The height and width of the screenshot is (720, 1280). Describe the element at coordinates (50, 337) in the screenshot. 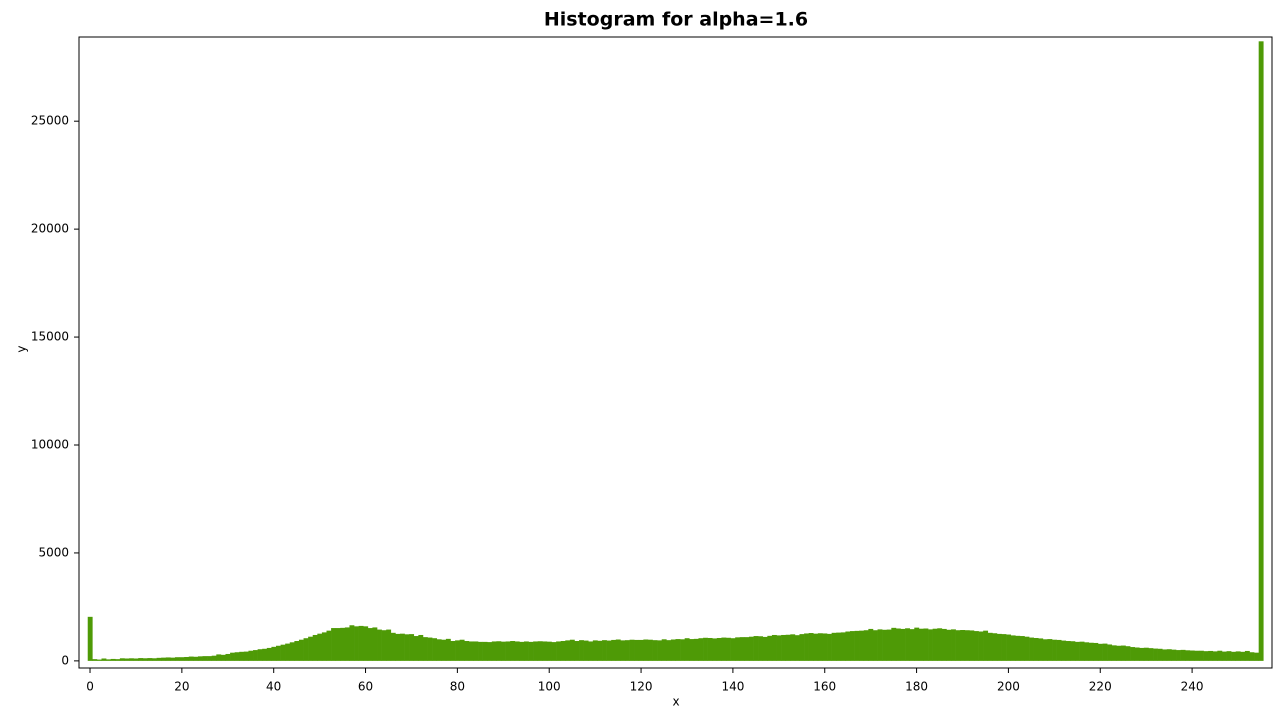

I see `y-tick-label: 15000` at that location.